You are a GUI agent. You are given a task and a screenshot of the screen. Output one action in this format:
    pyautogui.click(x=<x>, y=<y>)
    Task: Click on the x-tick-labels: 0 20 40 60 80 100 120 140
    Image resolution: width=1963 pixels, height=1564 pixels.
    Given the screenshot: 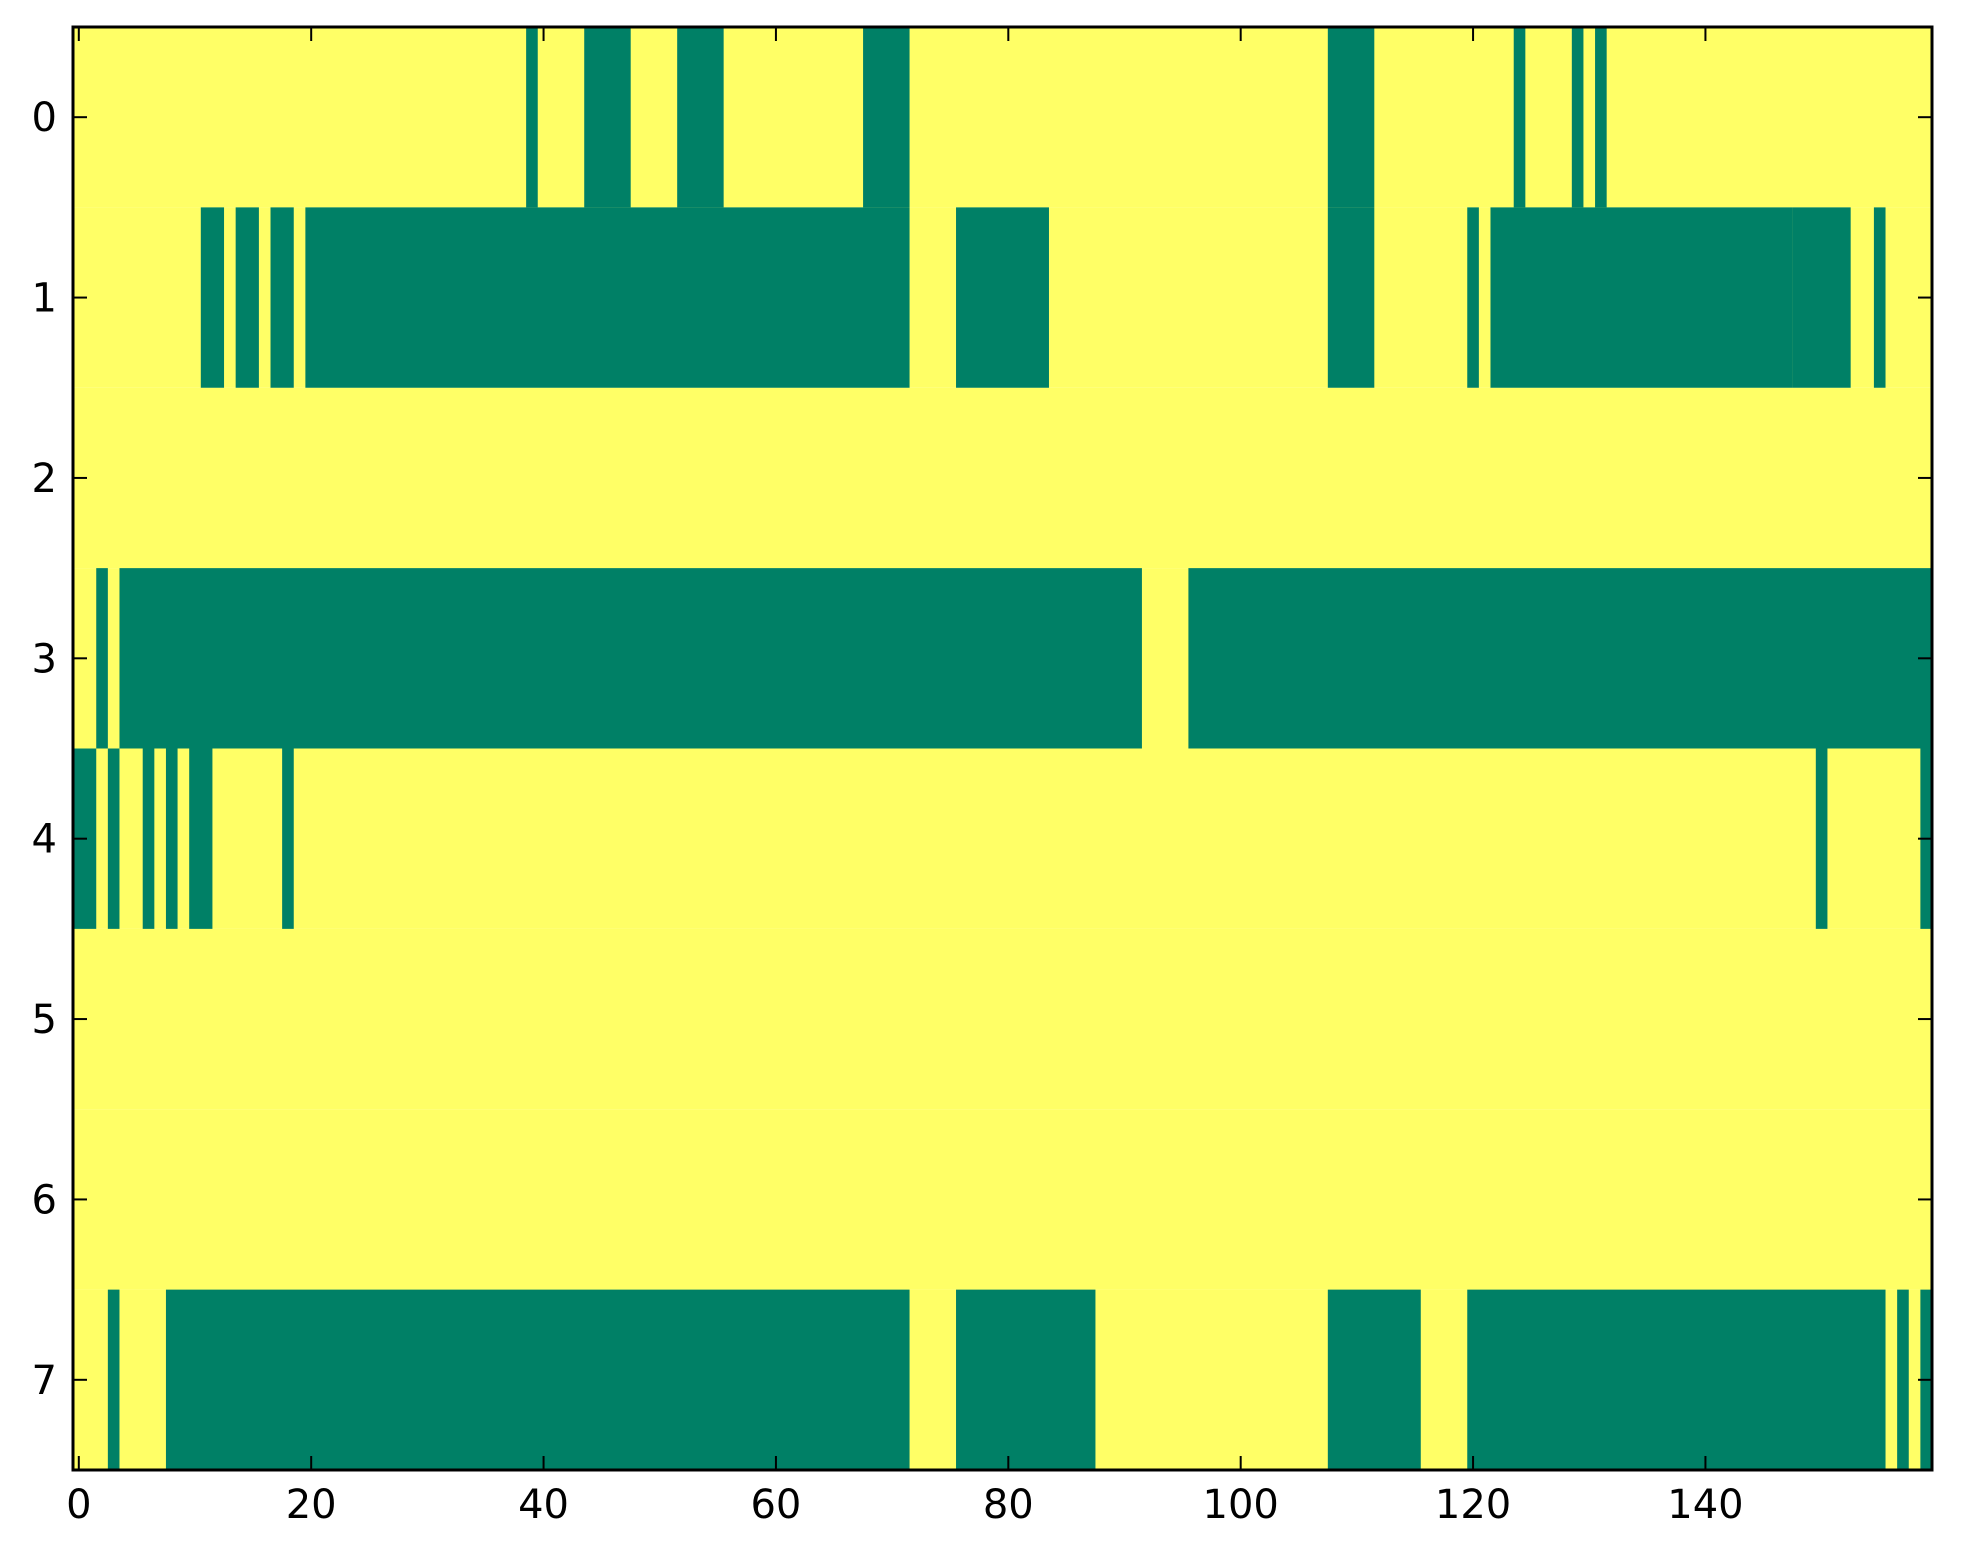 What is the action you would take?
    pyautogui.click(x=905, y=1505)
    